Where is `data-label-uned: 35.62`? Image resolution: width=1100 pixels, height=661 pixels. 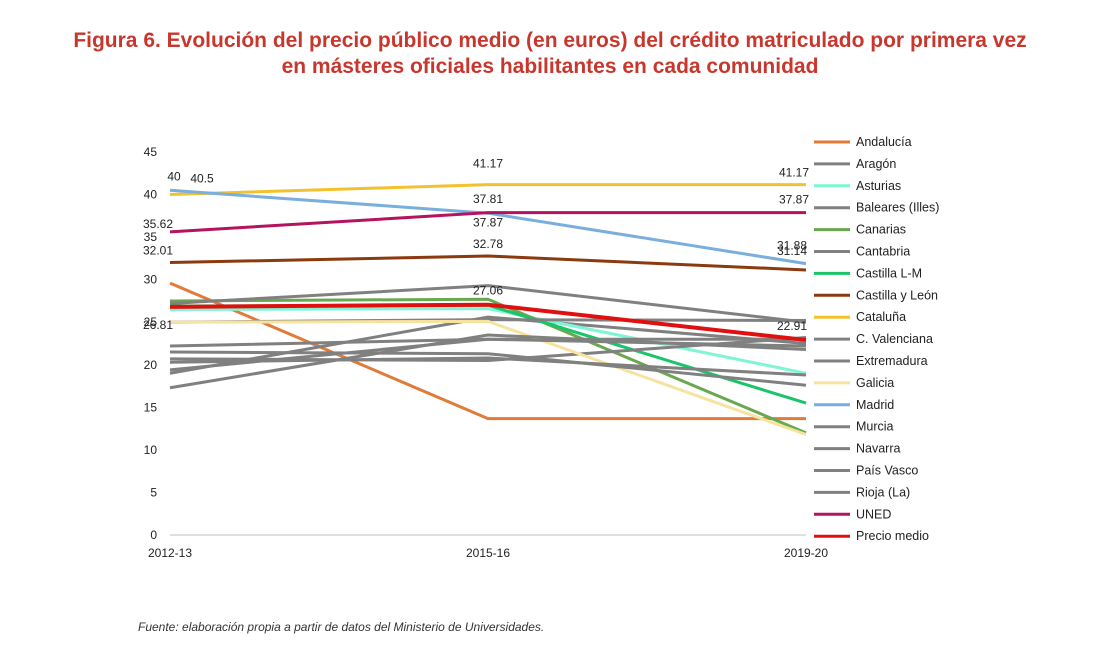
data-label-uned: 35.62 is located at coordinates (158, 224).